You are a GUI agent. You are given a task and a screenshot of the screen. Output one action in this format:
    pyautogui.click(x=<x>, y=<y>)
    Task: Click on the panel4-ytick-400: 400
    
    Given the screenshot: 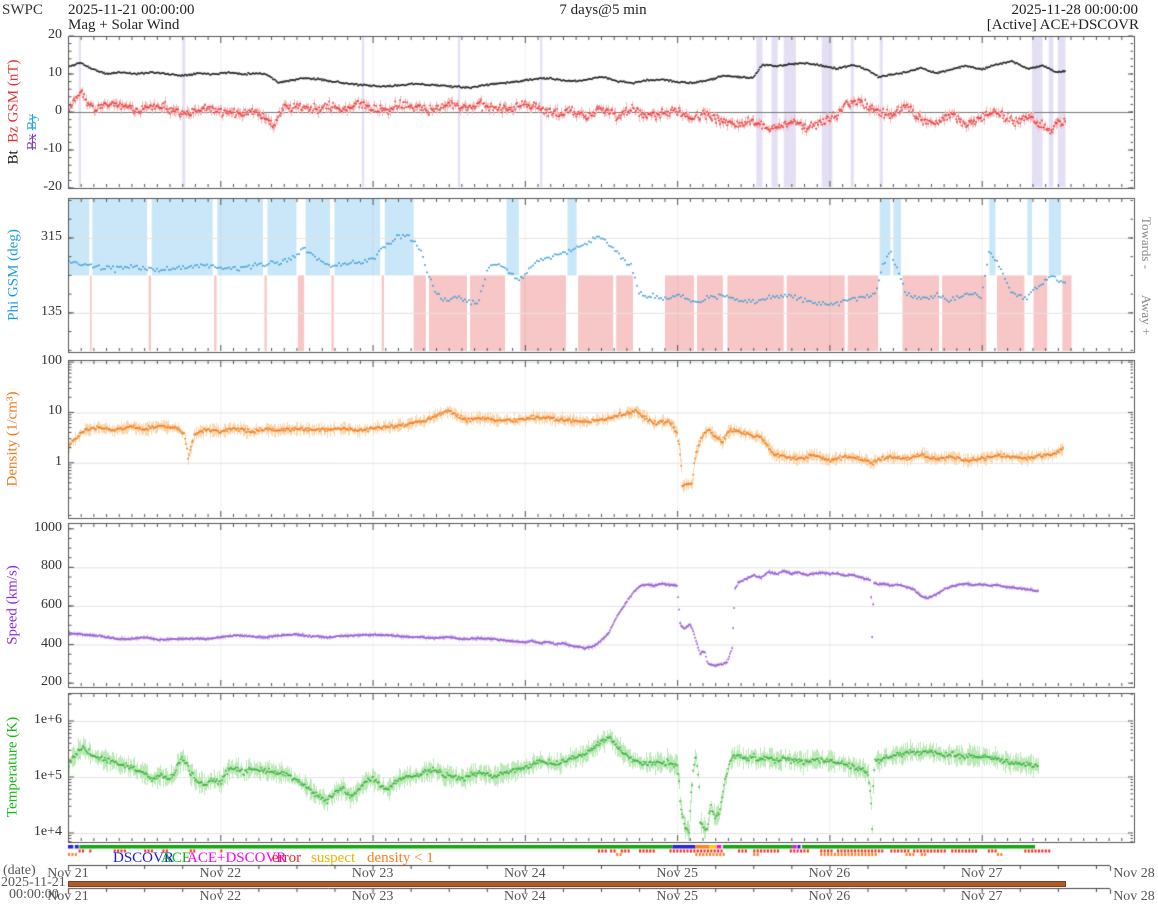 What is the action you would take?
    pyautogui.click(x=51, y=643)
    